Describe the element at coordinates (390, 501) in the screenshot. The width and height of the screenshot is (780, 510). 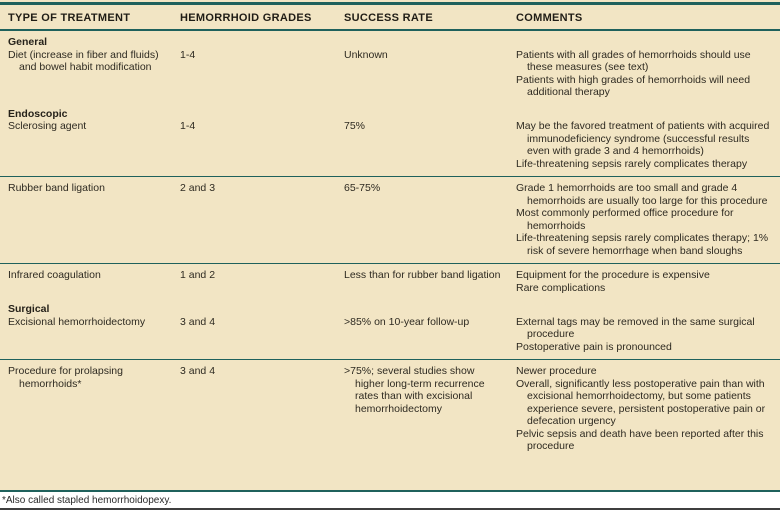
I see `footnote-area: *Also called stapled hemorrhoidopexy.` at that location.